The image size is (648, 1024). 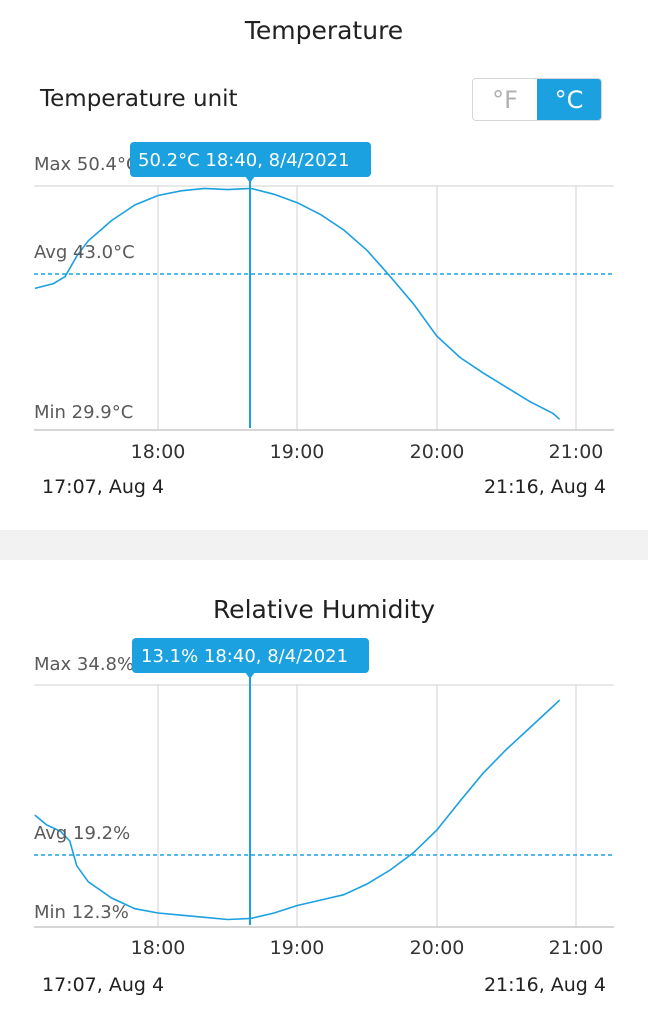 What do you see at coordinates (103, 985) in the screenshot?
I see `humidity-range-start: 17:07, Aug 4` at bounding box center [103, 985].